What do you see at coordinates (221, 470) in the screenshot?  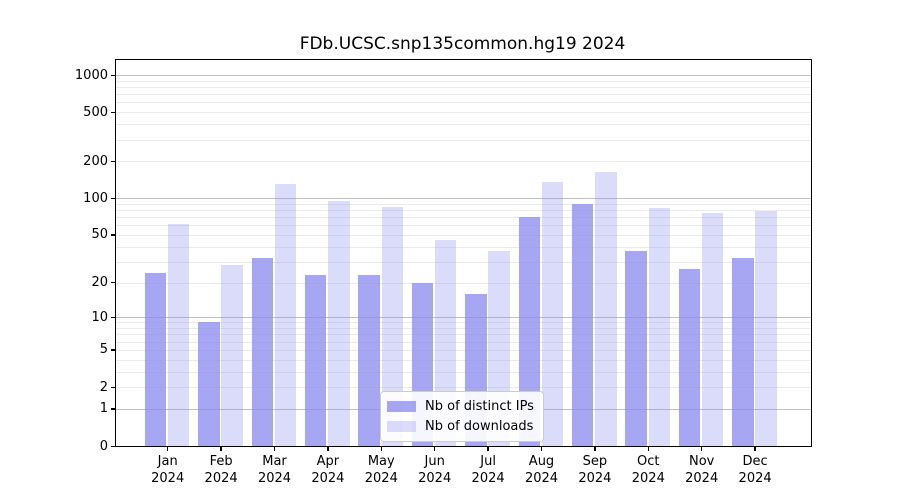 I see `x-tick-label: Feb 2024` at bounding box center [221, 470].